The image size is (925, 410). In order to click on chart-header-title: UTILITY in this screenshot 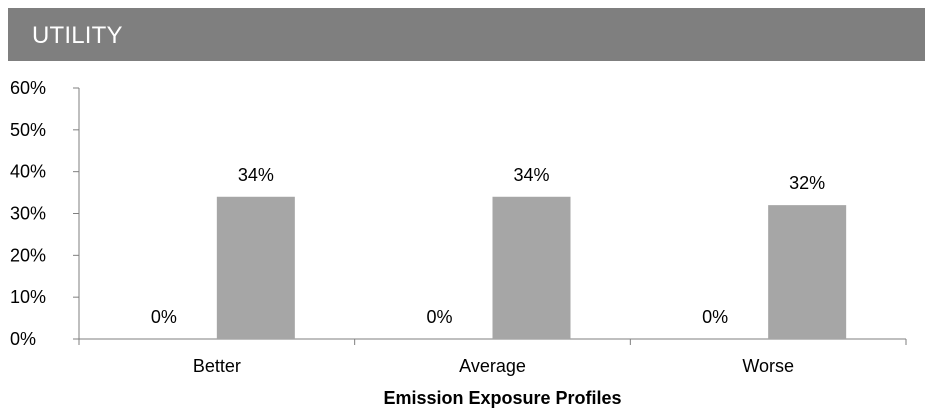, I will do `click(77, 35)`.